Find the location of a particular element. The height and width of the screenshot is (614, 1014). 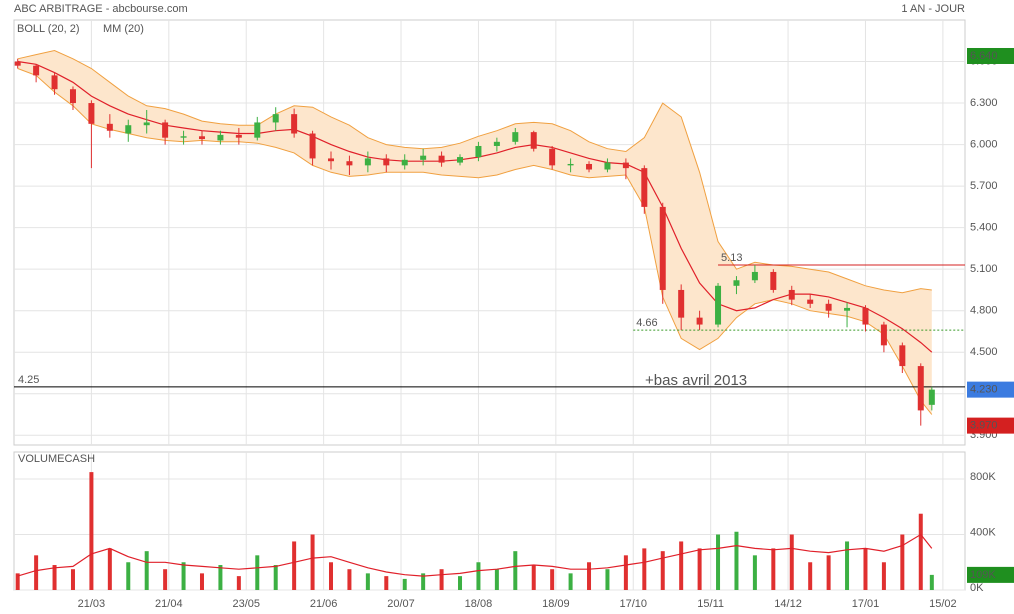

volume-average is located at coordinates (475, 555).